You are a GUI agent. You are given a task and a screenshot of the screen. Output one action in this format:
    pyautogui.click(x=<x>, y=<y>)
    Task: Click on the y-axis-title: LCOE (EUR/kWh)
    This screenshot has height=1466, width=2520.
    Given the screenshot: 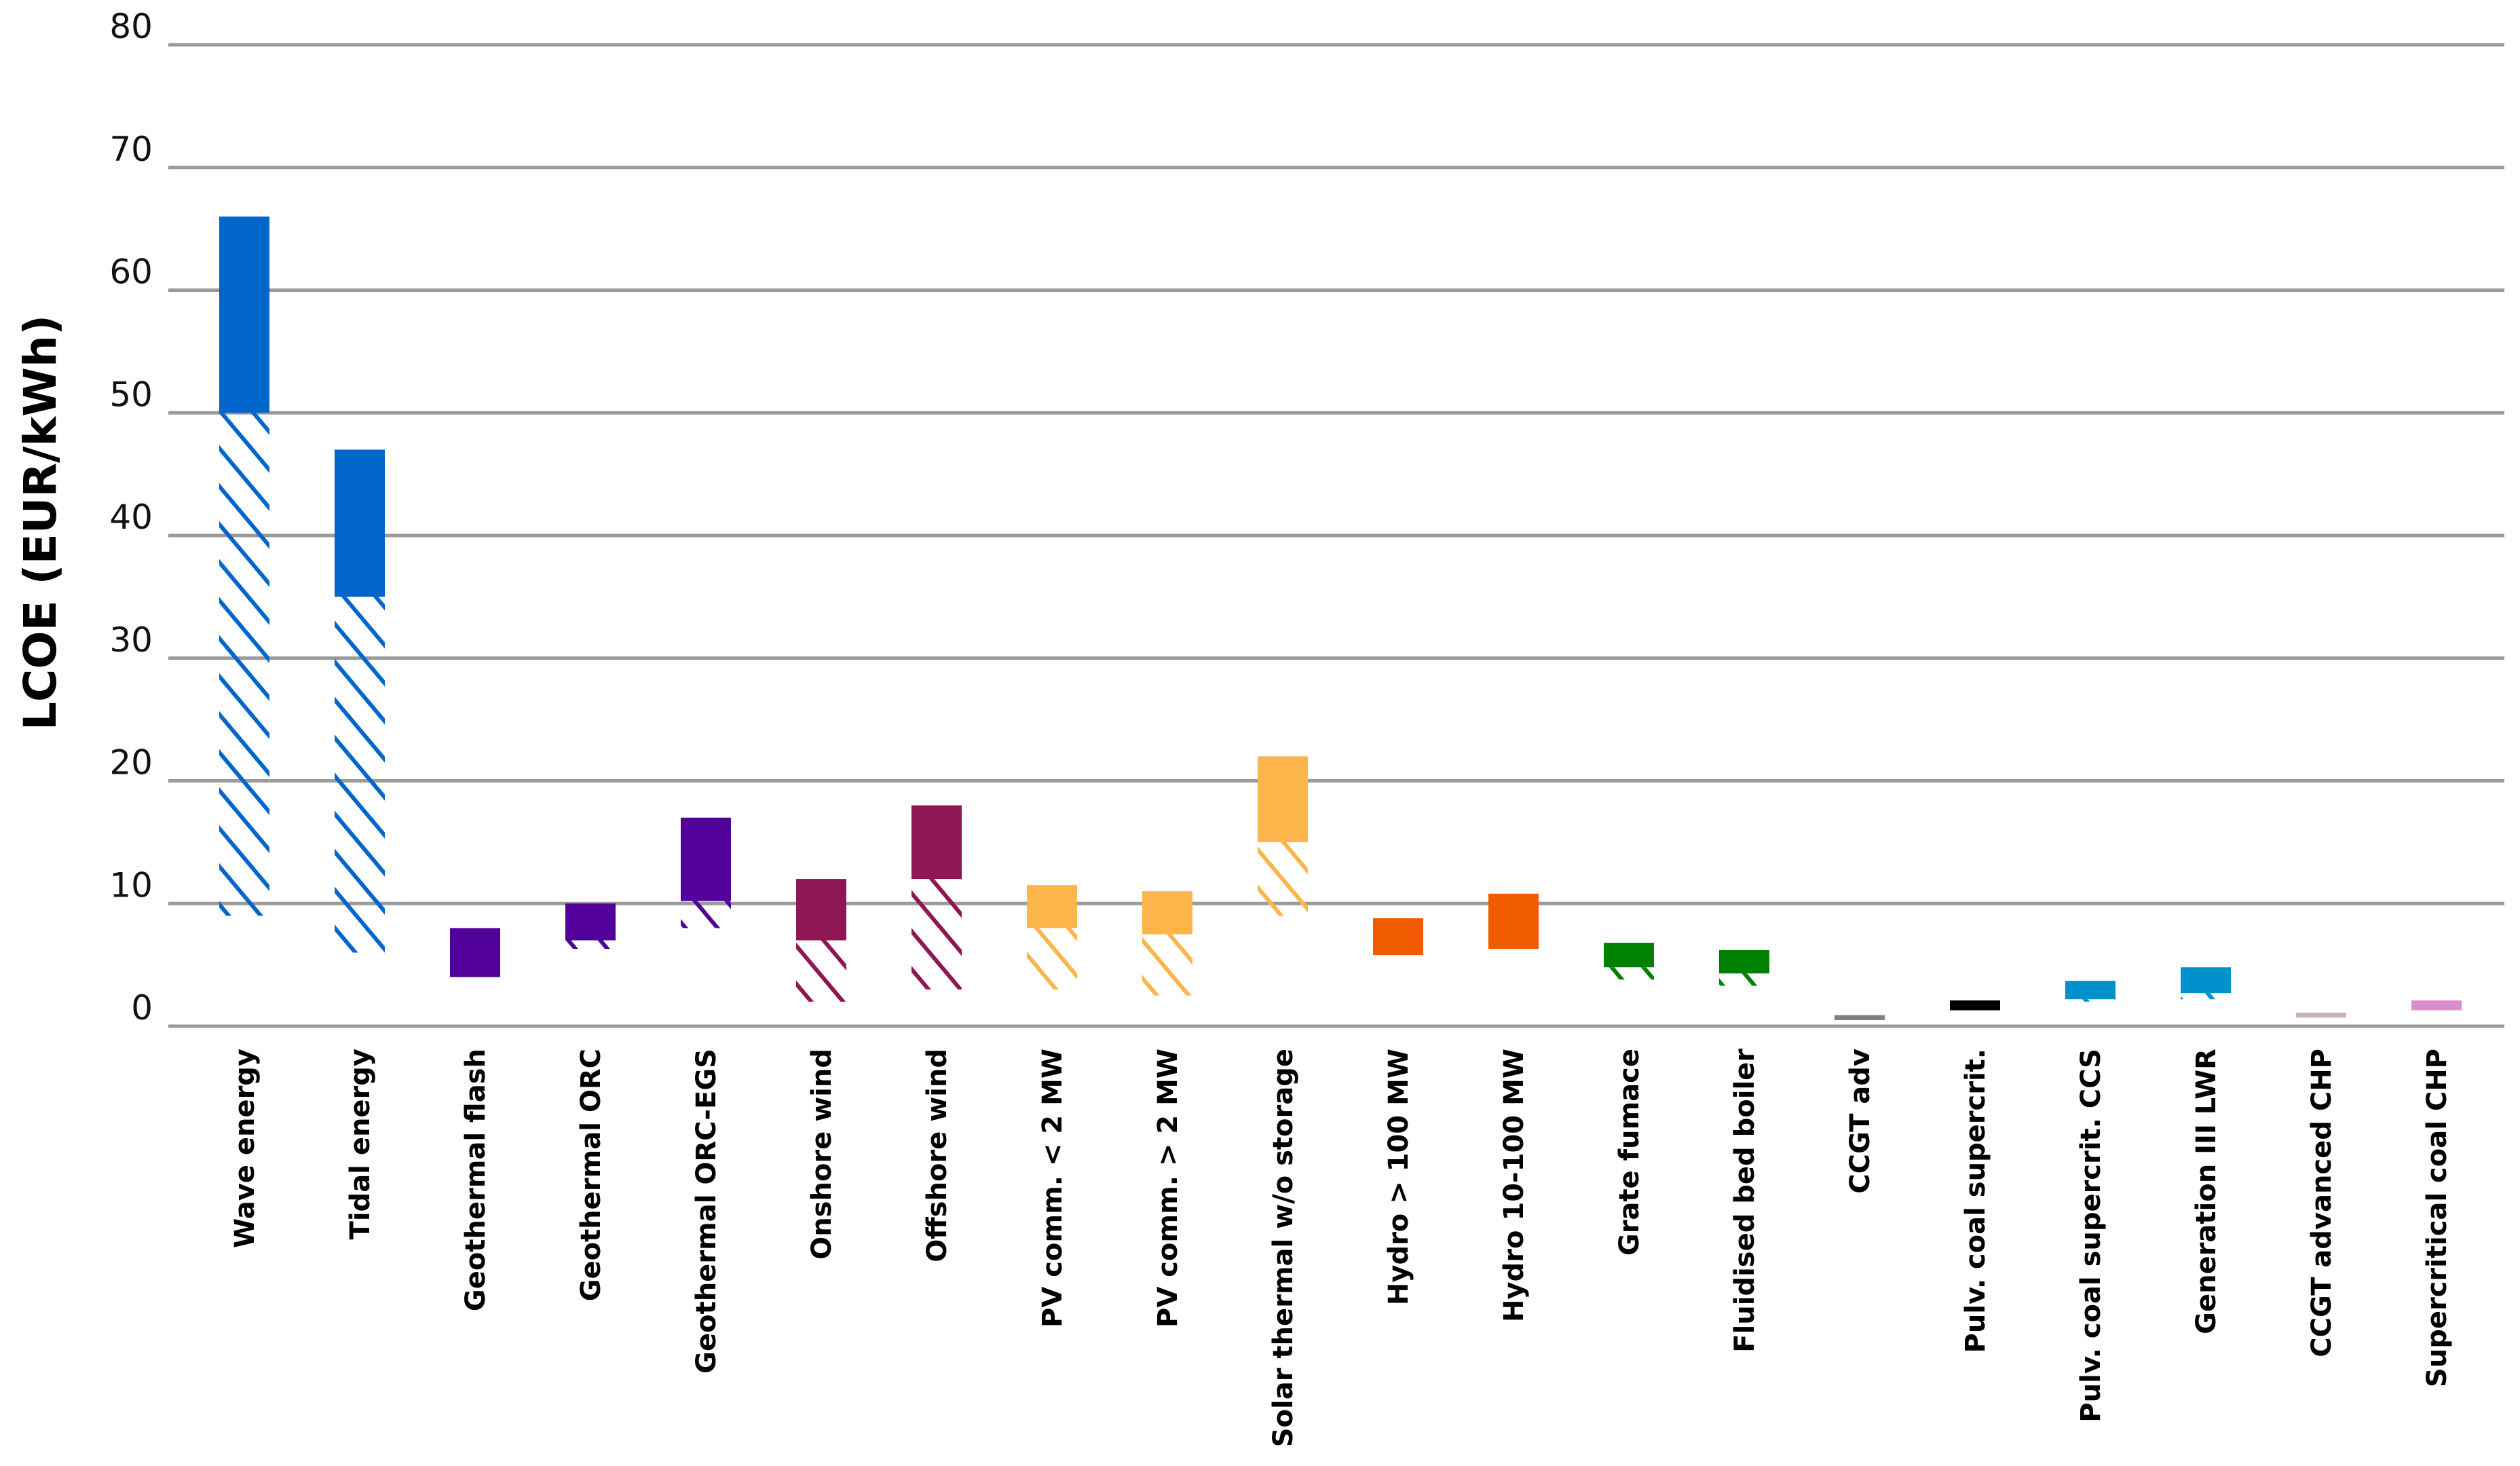 What is the action you would take?
    pyautogui.click(x=40, y=522)
    